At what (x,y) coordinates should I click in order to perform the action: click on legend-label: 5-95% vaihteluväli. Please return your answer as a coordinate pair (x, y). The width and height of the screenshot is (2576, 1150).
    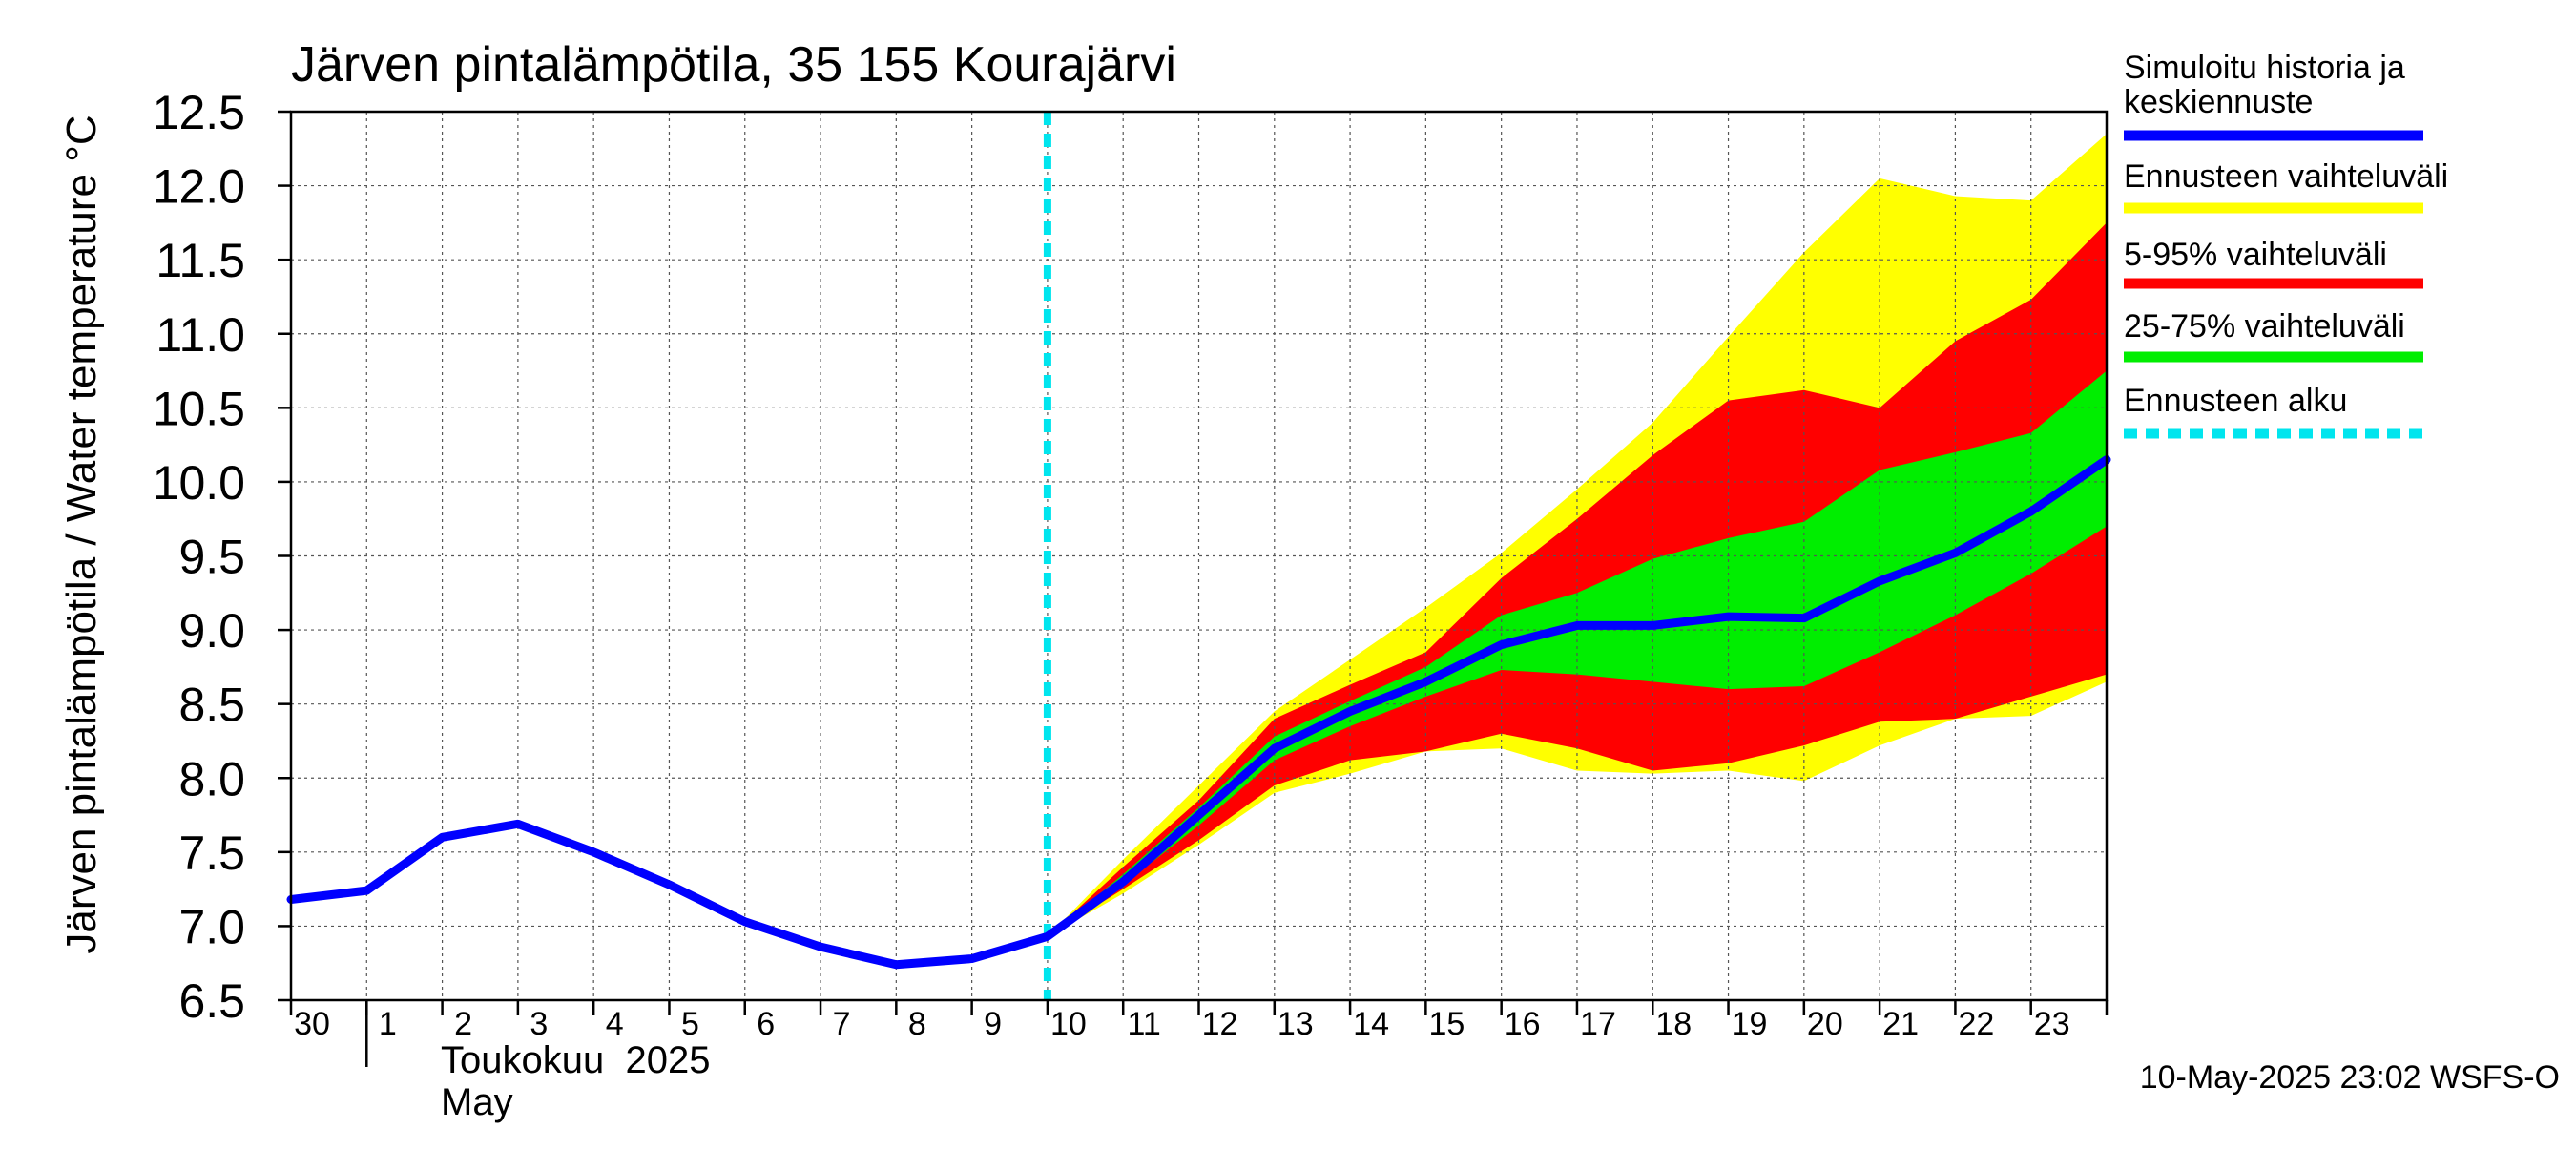
    Looking at the image, I should click on (2255, 255).